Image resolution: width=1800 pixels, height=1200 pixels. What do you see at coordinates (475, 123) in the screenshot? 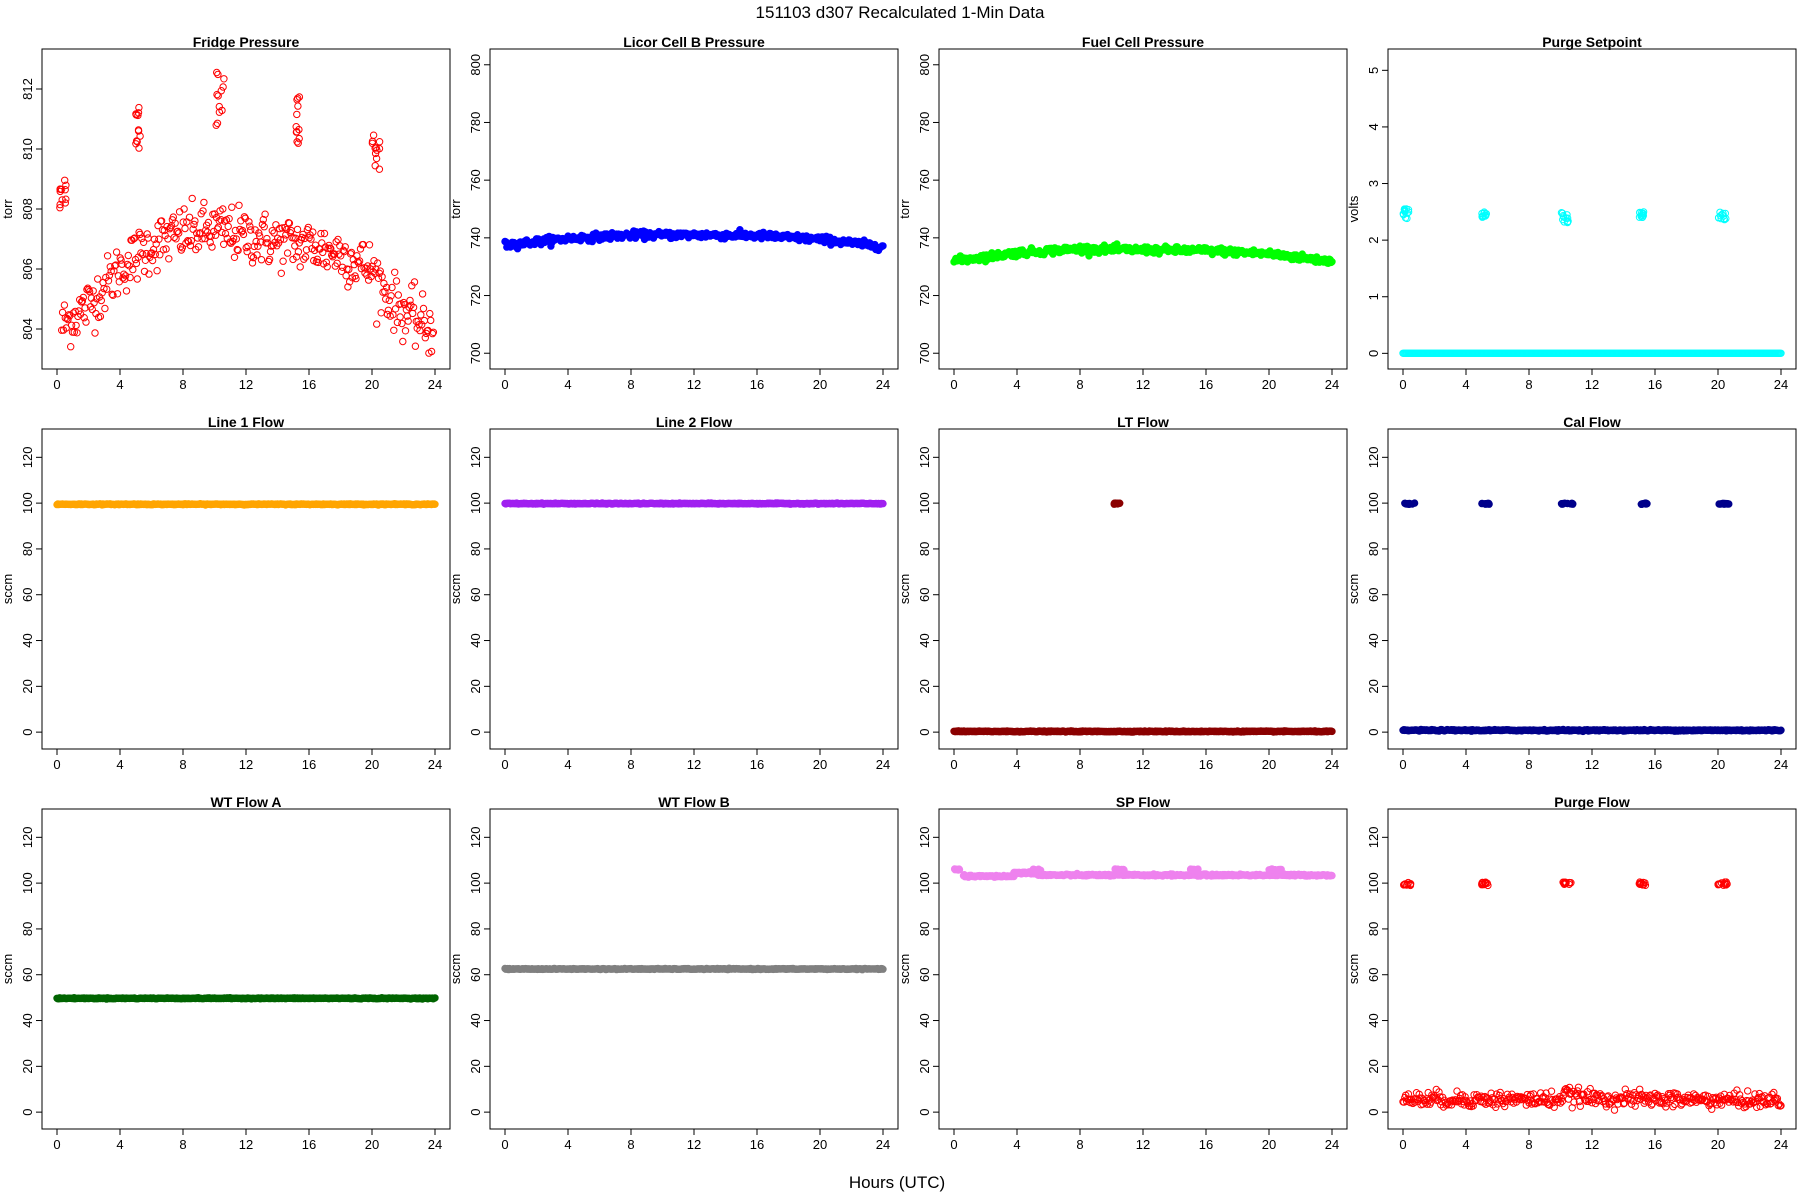
I see `y-tick-label: 780` at bounding box center [475, 123].